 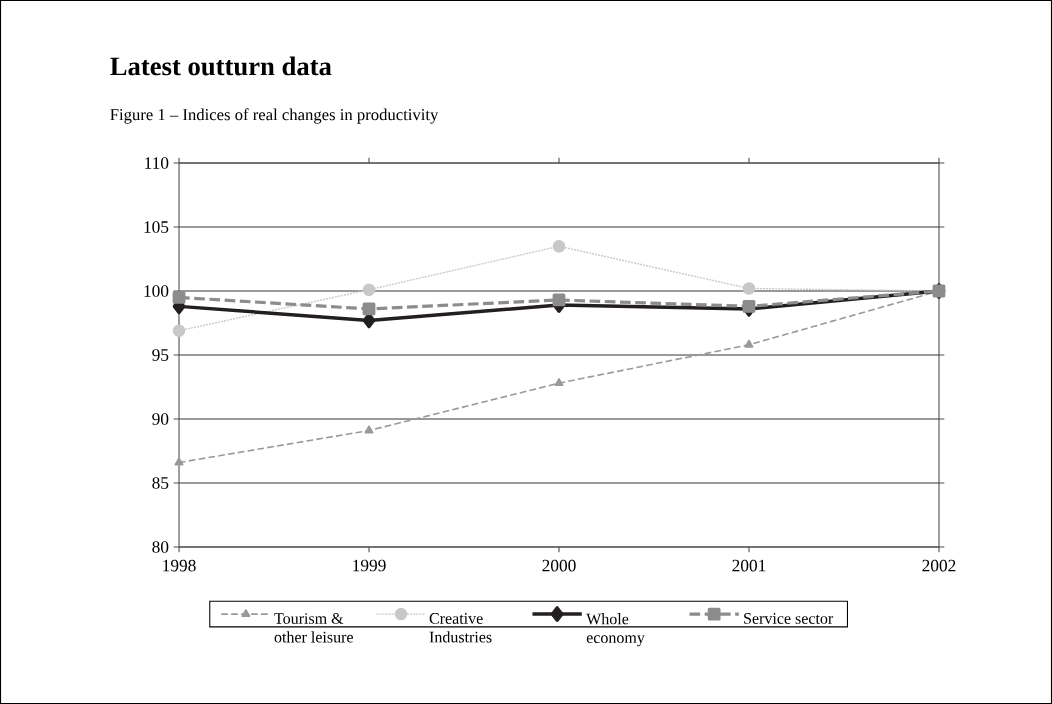 What do you see at coordinates (160, 419) in the screenshot?
I see `y-tick-label: 90` at bounding box center [160, 419].